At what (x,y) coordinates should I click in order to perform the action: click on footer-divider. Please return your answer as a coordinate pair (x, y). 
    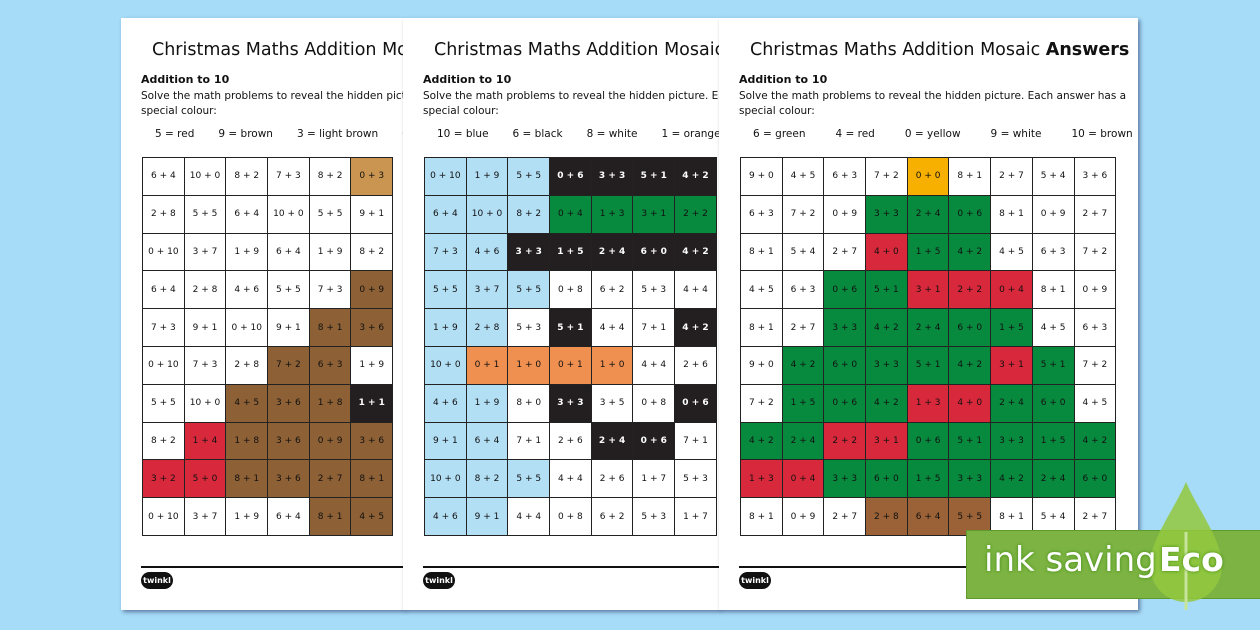
    Looking at the image, I should click on (272, 567).